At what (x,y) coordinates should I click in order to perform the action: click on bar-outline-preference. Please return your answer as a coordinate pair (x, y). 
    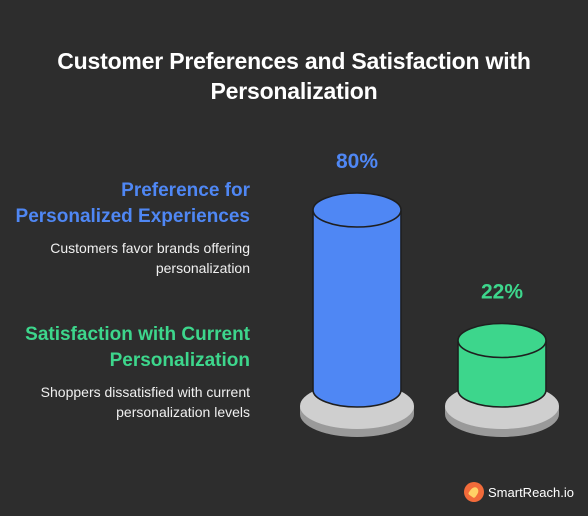
    Looking at the image, I should click on (357, 309).